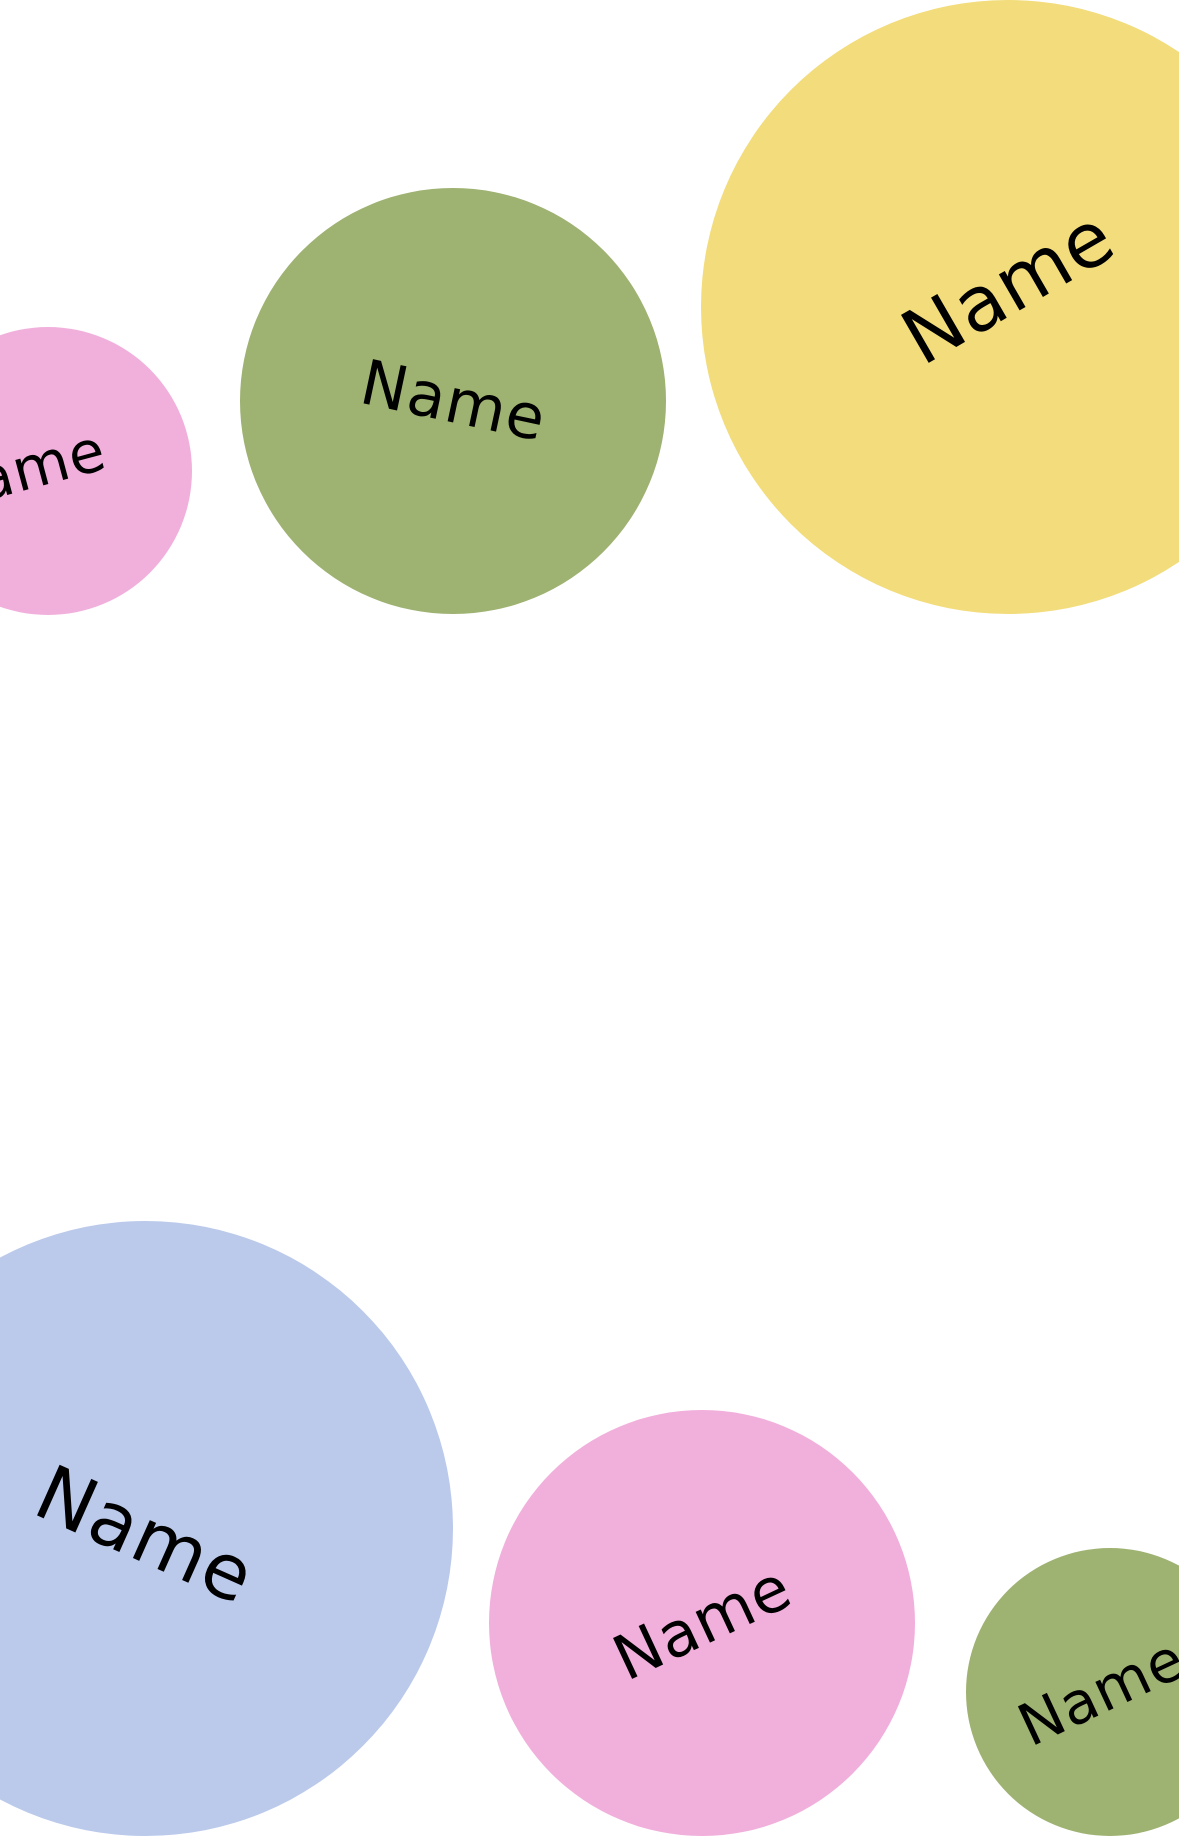 The height and width of the screenshot is (1836, 1179). I want to click on name-bubble-pink-top: Name, so click(96, 471).